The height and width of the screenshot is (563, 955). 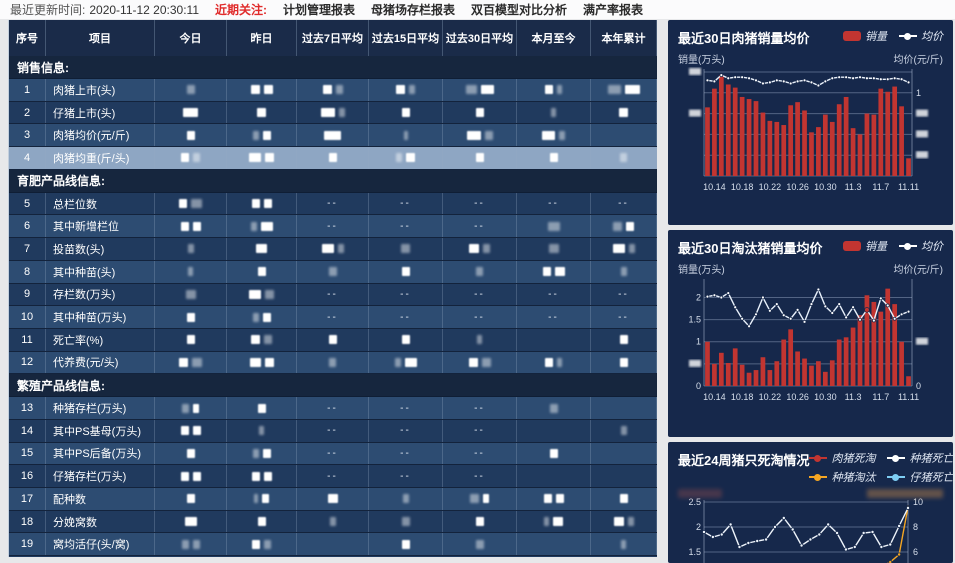 What do you see at coordinates (918, 386) in the screenshot?
I see `svg-text: 0` at bounding box center [918, 386].